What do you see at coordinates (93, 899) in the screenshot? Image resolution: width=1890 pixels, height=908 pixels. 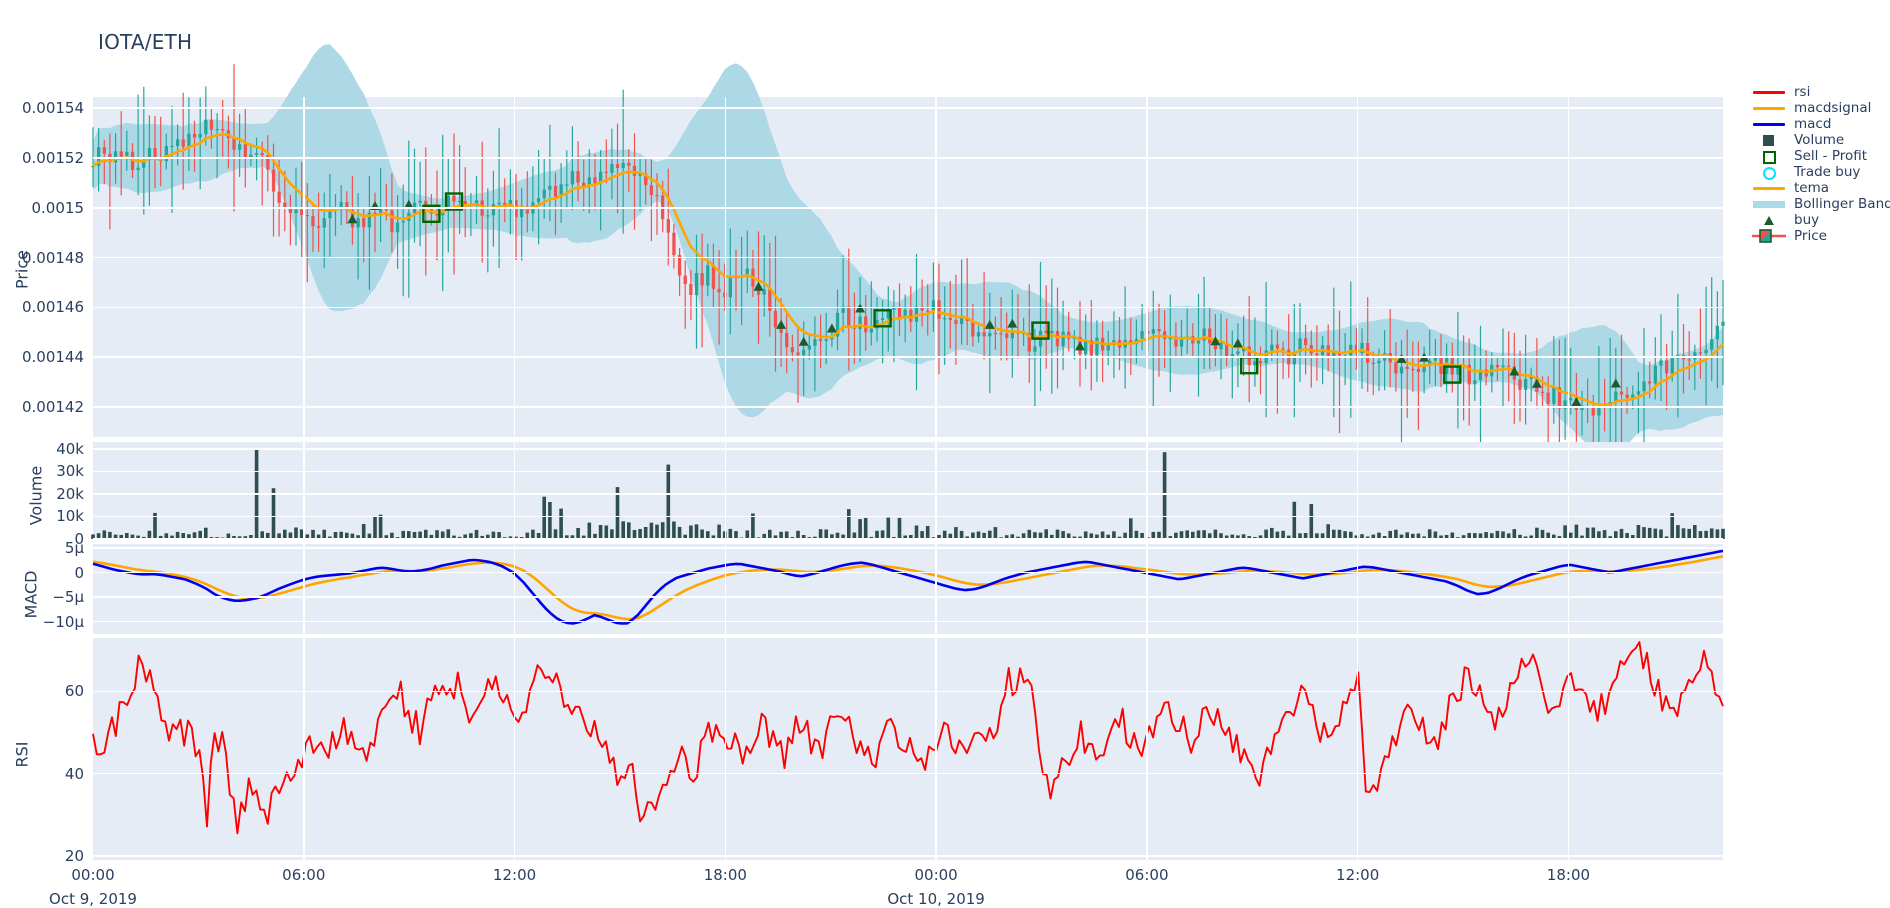 I see `x-axis-day-label: Oct 9, 2019` at bounding box center [93, 899].